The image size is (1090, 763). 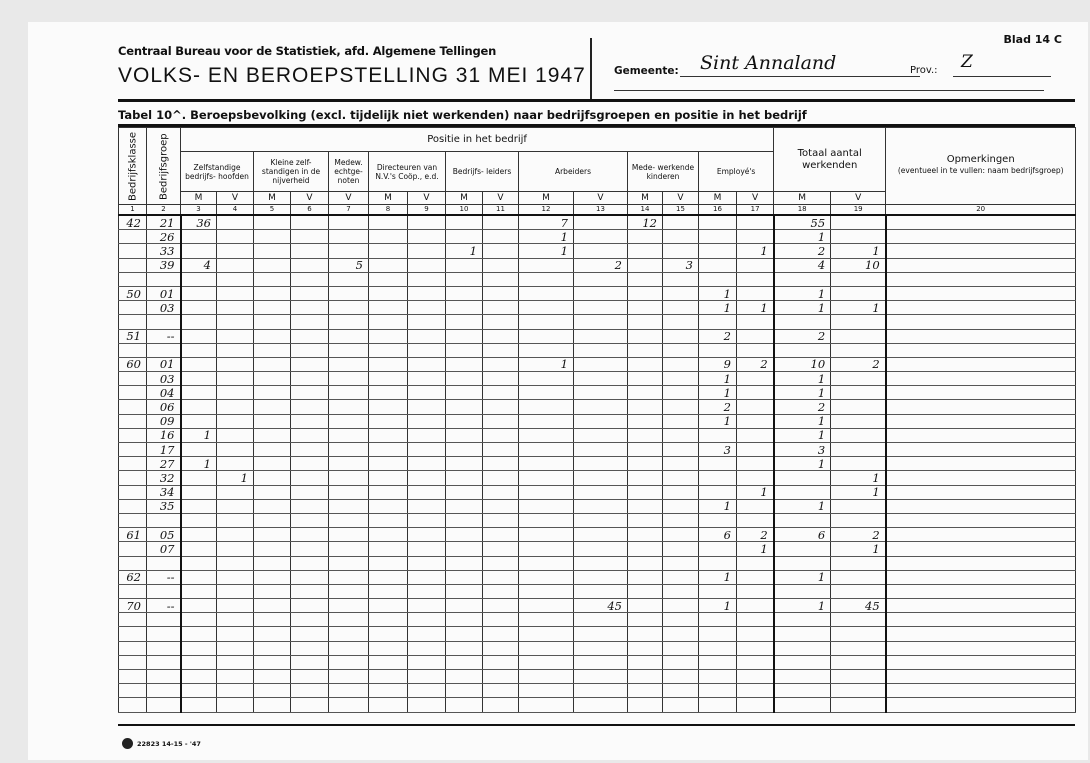 I want to click on opmerkingen-cell, so click(x=981, y=520).